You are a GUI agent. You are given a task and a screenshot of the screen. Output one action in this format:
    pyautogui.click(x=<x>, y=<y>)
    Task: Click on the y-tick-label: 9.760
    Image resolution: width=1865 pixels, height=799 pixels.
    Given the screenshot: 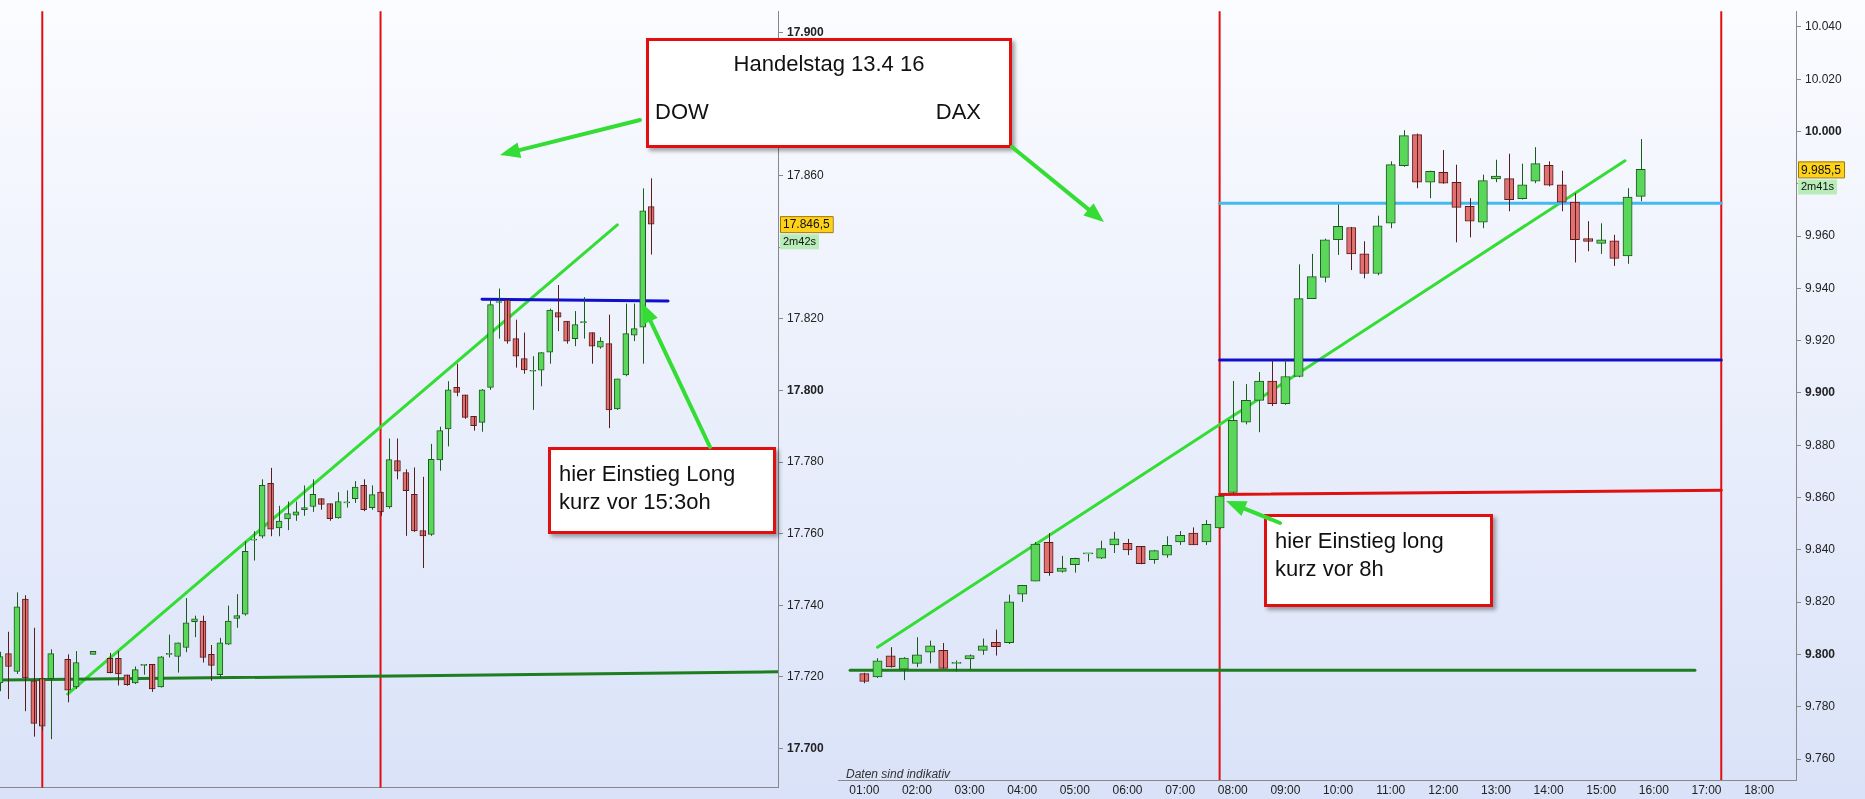 What is the action you would take?
    pyautogui.click(x=1820, y=758)
    